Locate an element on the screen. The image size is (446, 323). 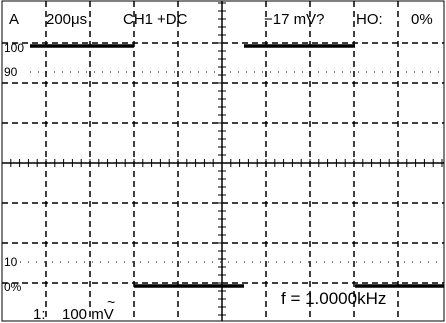
channel-number-label: 1: is located at coordinates (39, 314).